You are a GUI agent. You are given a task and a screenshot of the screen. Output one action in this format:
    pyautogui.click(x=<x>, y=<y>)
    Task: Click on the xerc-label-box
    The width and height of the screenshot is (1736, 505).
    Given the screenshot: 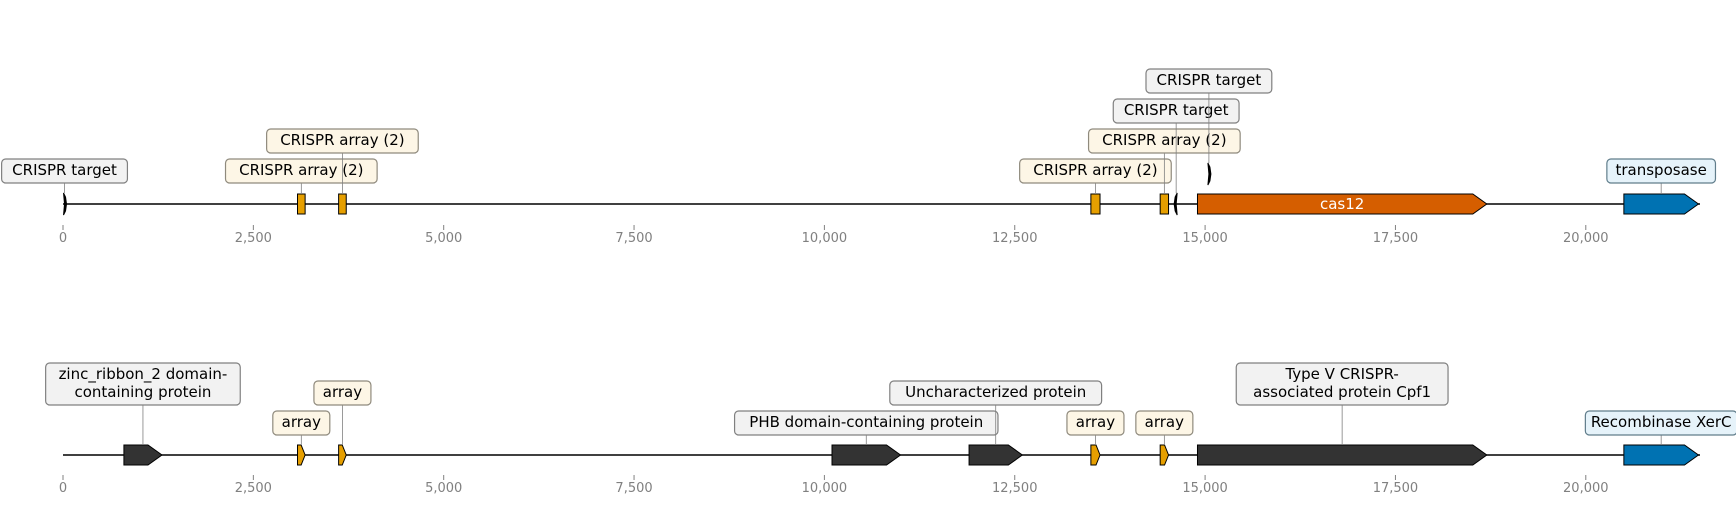 What is the action you would take?
    pyautogui.click(x=1660, y=423)
    